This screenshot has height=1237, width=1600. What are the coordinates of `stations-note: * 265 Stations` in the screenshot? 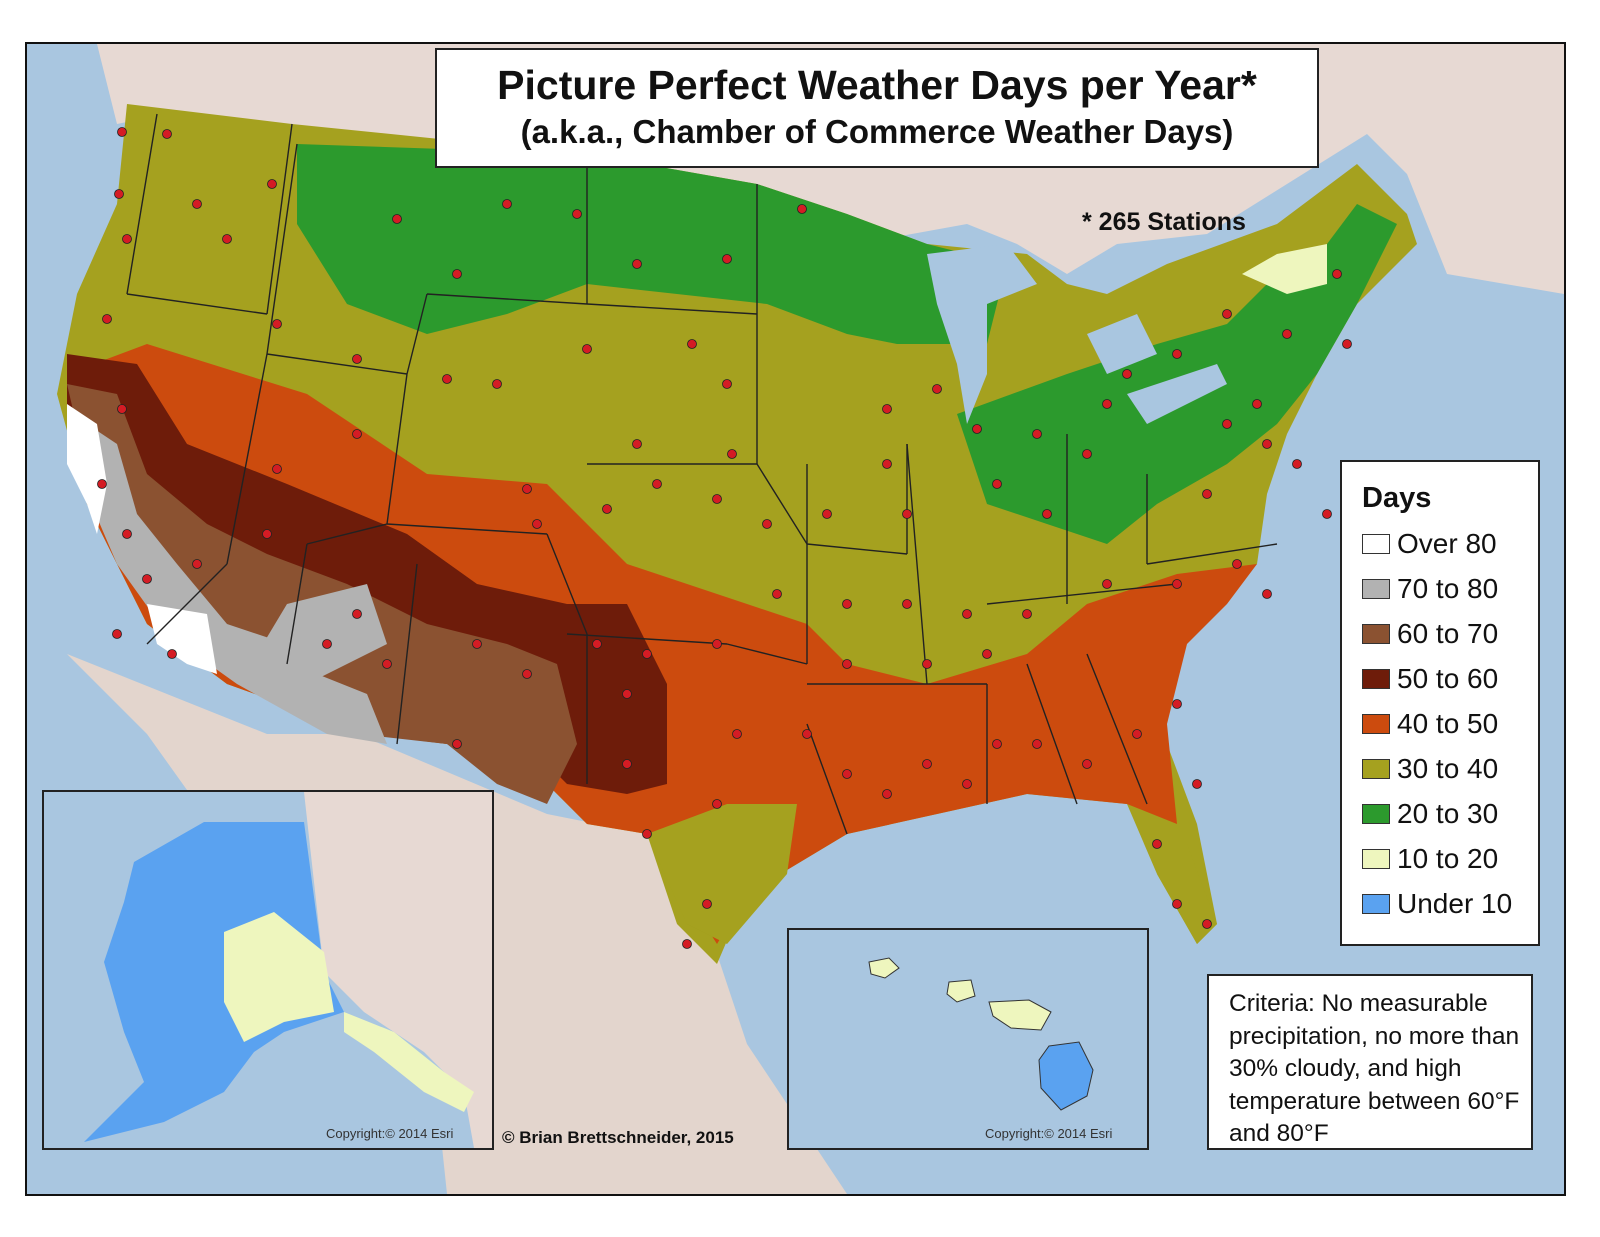 It's located at (1164, 222).